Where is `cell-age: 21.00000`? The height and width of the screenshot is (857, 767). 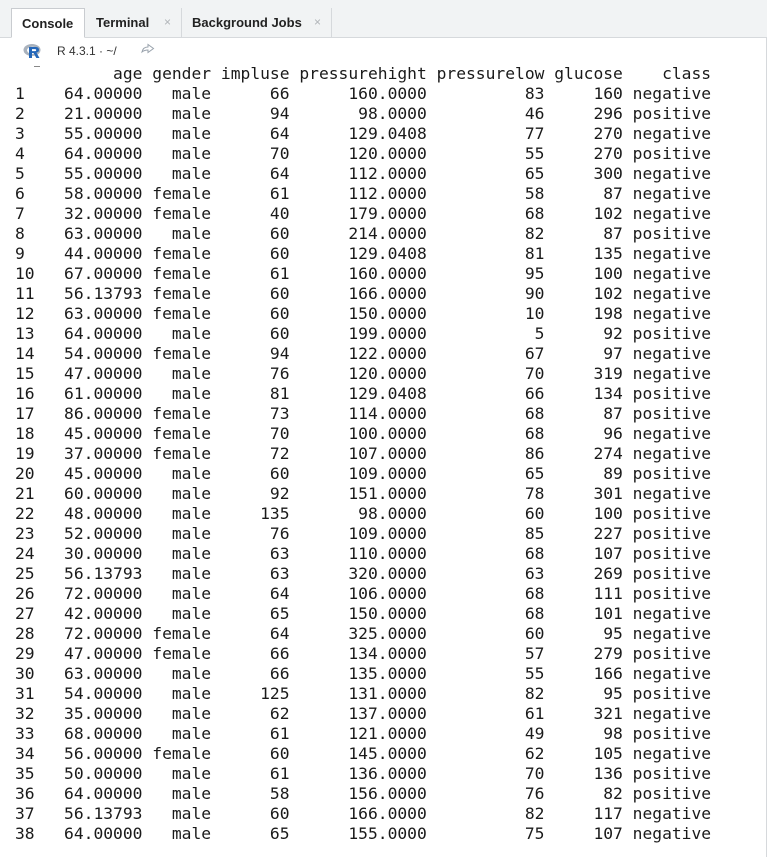 cell-age: 21.00000 is located at coordinates (103, 113).